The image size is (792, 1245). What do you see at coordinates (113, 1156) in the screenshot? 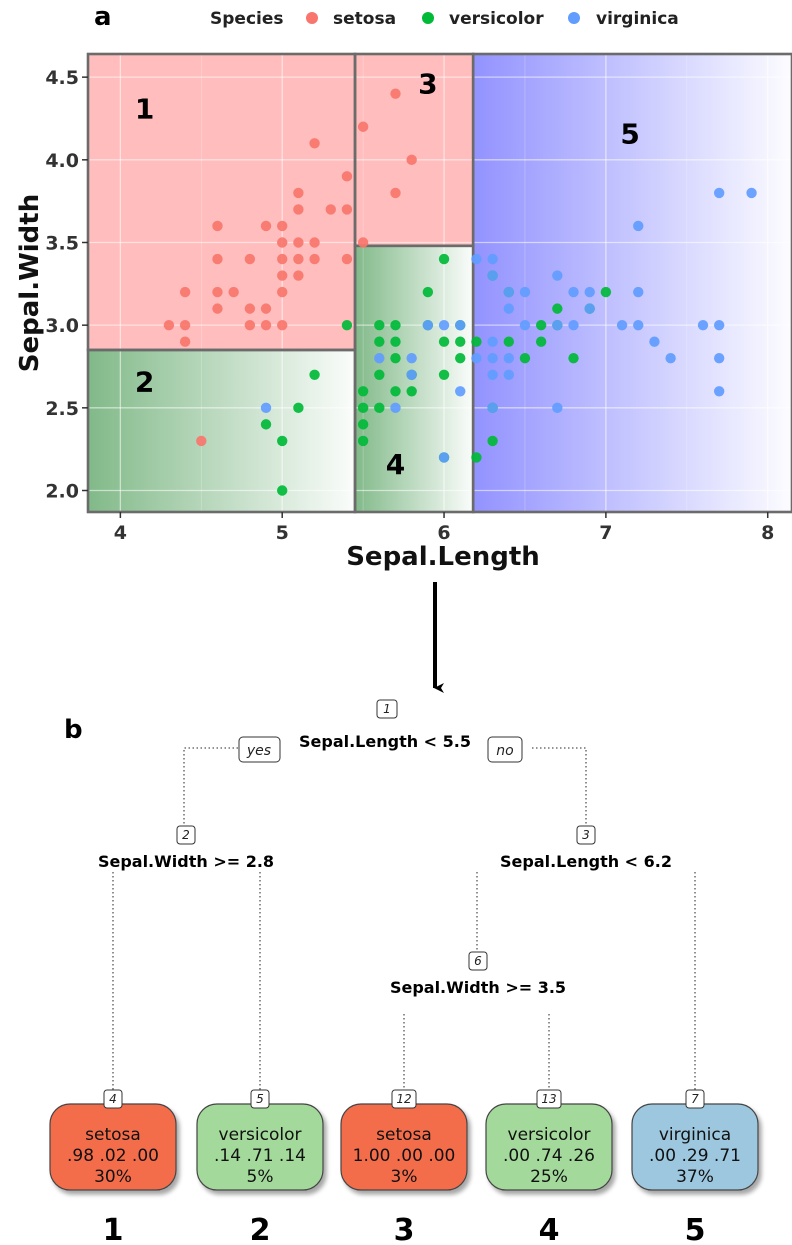
I see `leaf-4-probs: .98 .02 .00` at bounding box center [113, 1156].